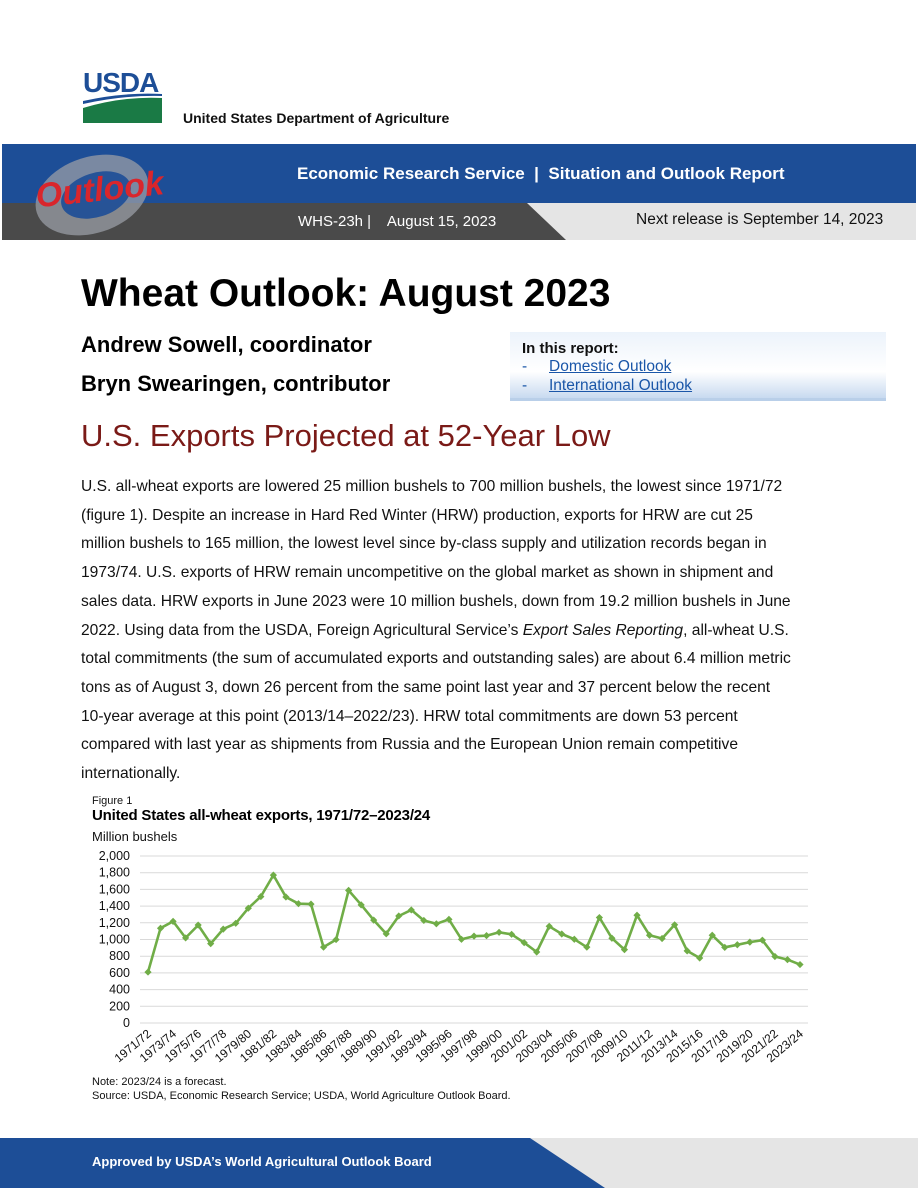 The height and width of the screenshot is (1188, 918). Describe the element at coordinates (119, 1006) in the screenshot. I see `y-tick-label: 200` at that location.